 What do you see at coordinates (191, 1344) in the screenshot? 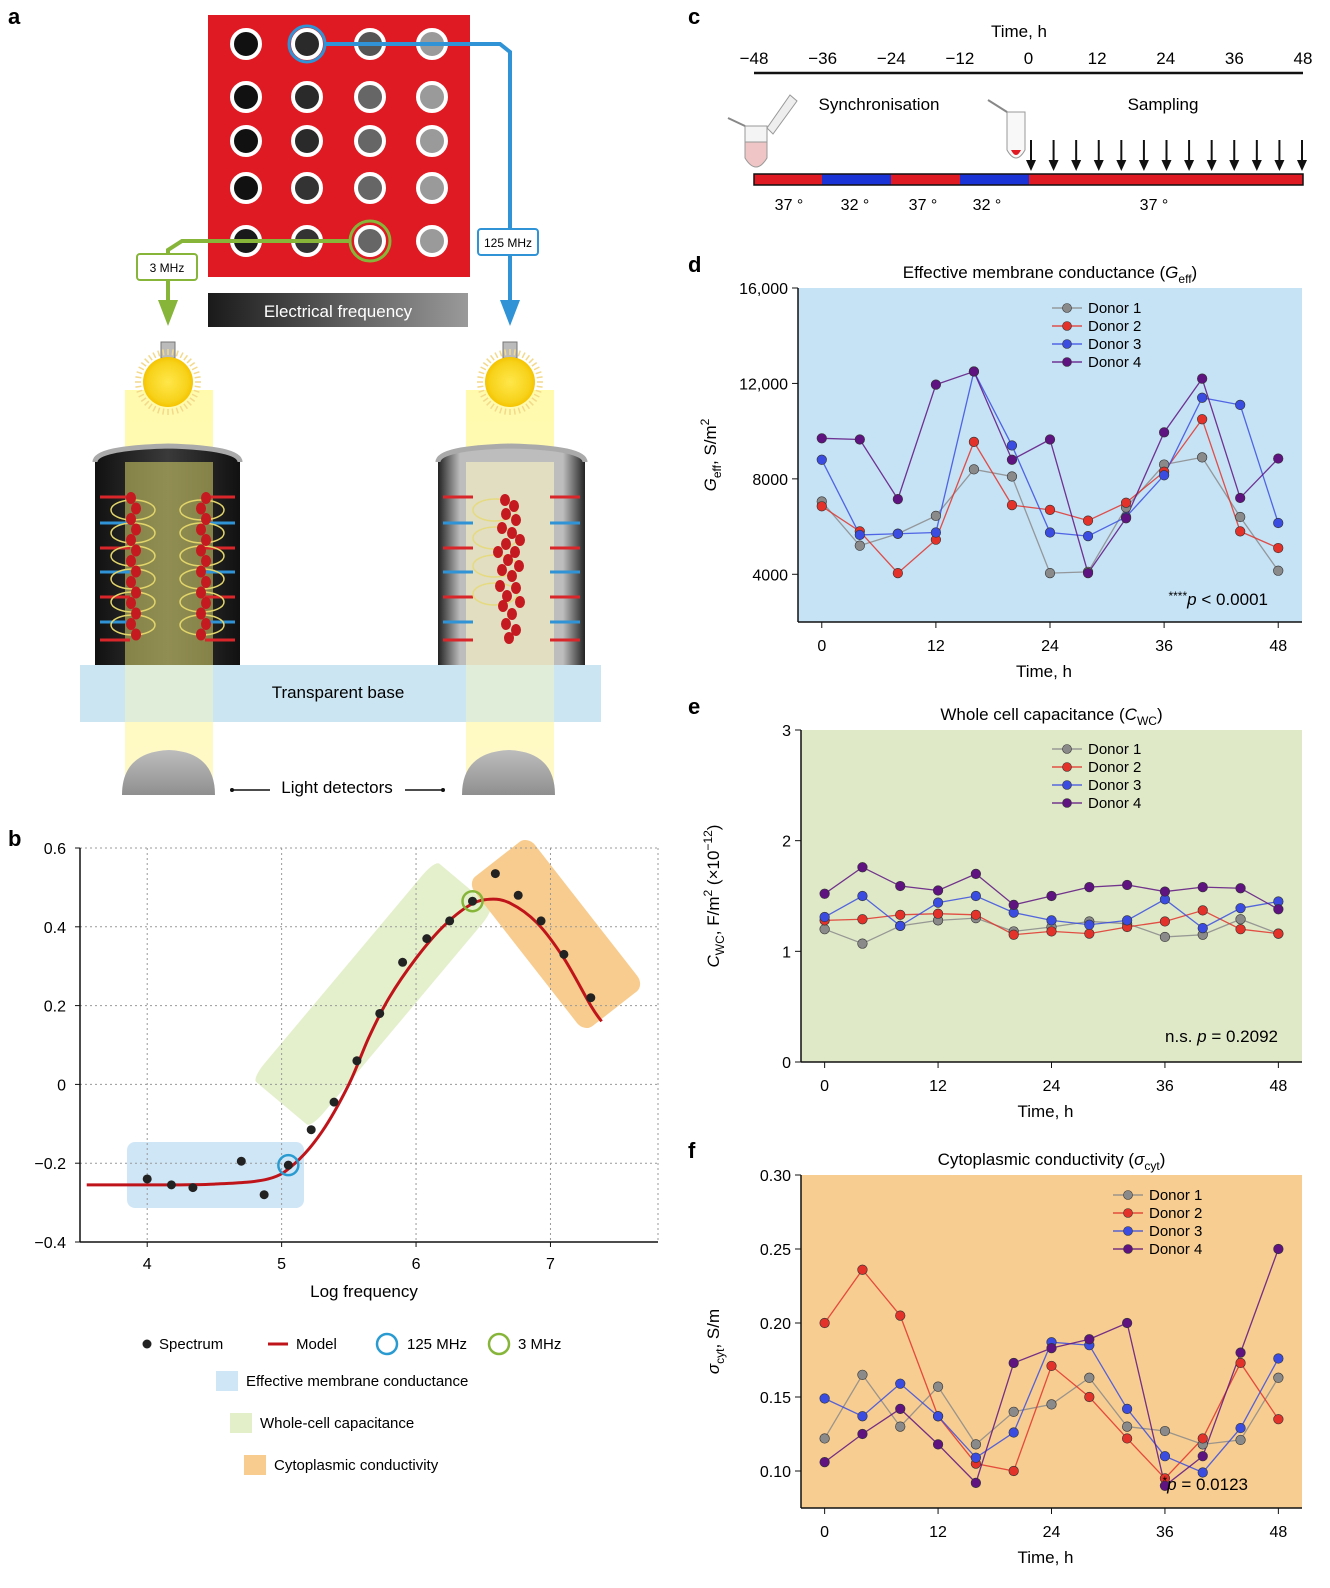
I see `legend-spectrum-label: Spectrum` at bounding box center [191, 1344].